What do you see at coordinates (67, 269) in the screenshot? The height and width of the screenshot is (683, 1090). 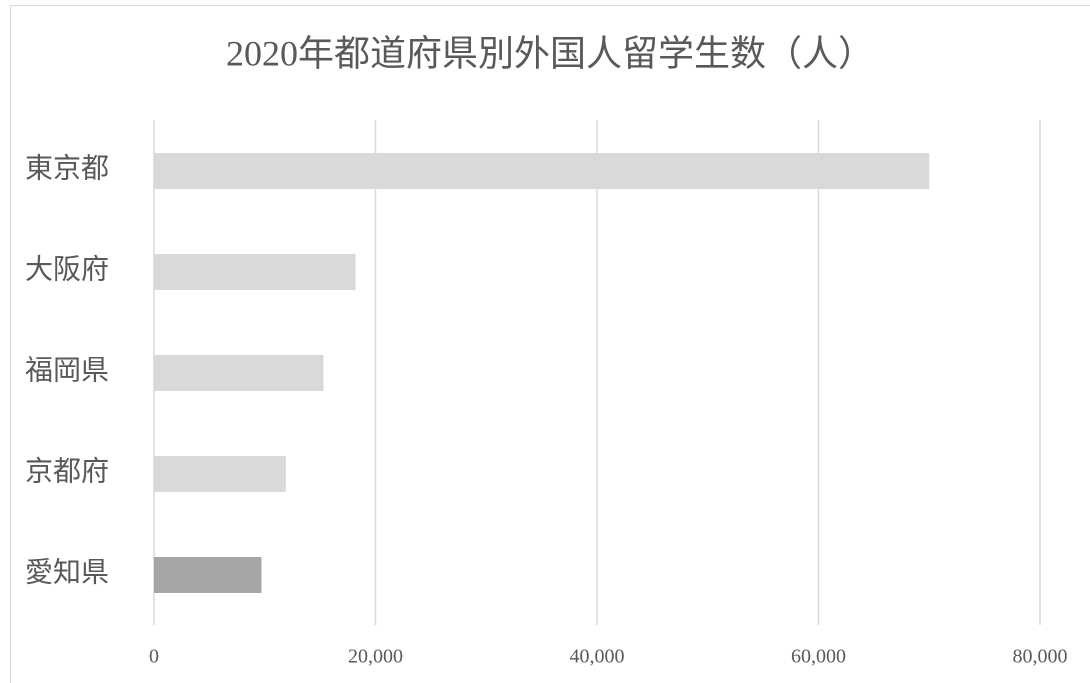 I see `y-tick-label: 大阪府` at bounding box center [67, 269].